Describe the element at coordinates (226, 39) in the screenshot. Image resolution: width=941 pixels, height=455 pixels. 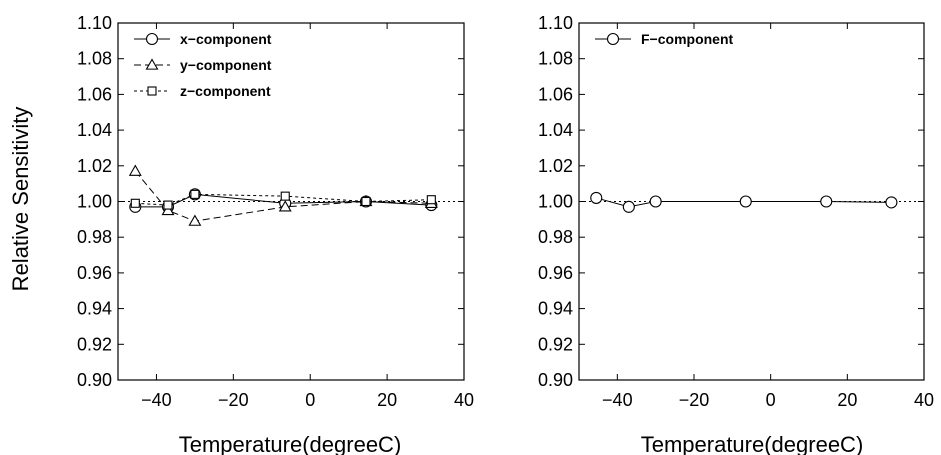
I see `legend-label: x−component` at that location.